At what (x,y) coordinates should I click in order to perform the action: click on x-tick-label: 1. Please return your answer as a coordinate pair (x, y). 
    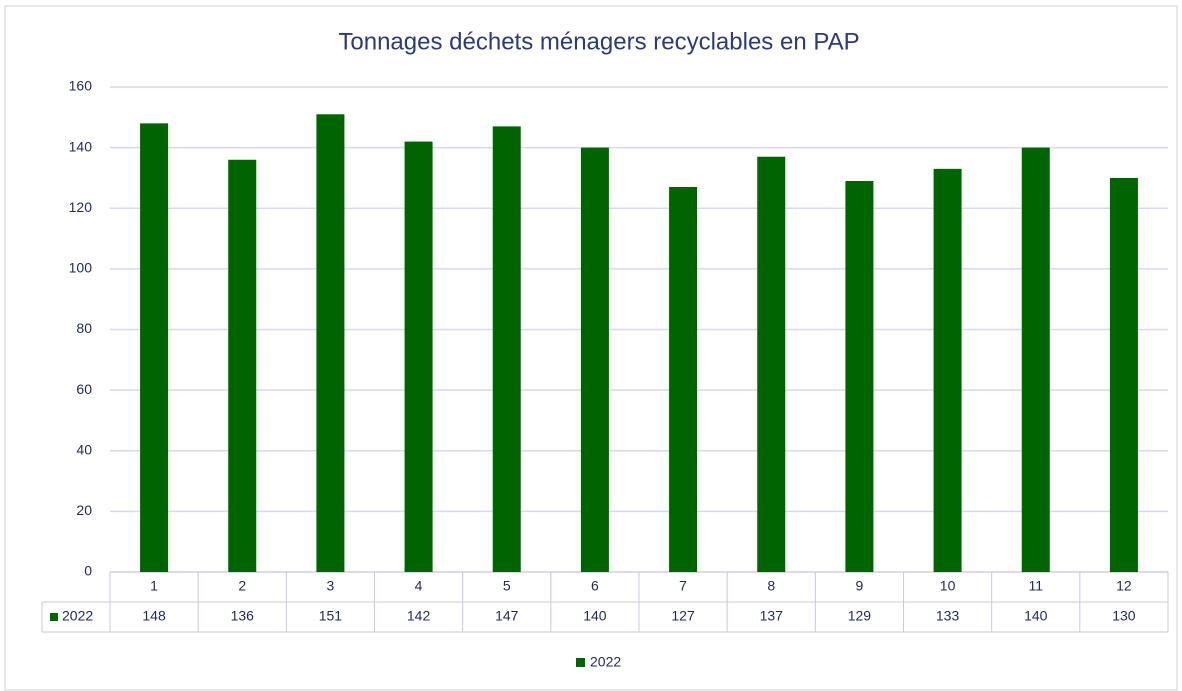
    Looking at the image, I should click on (154, 586).